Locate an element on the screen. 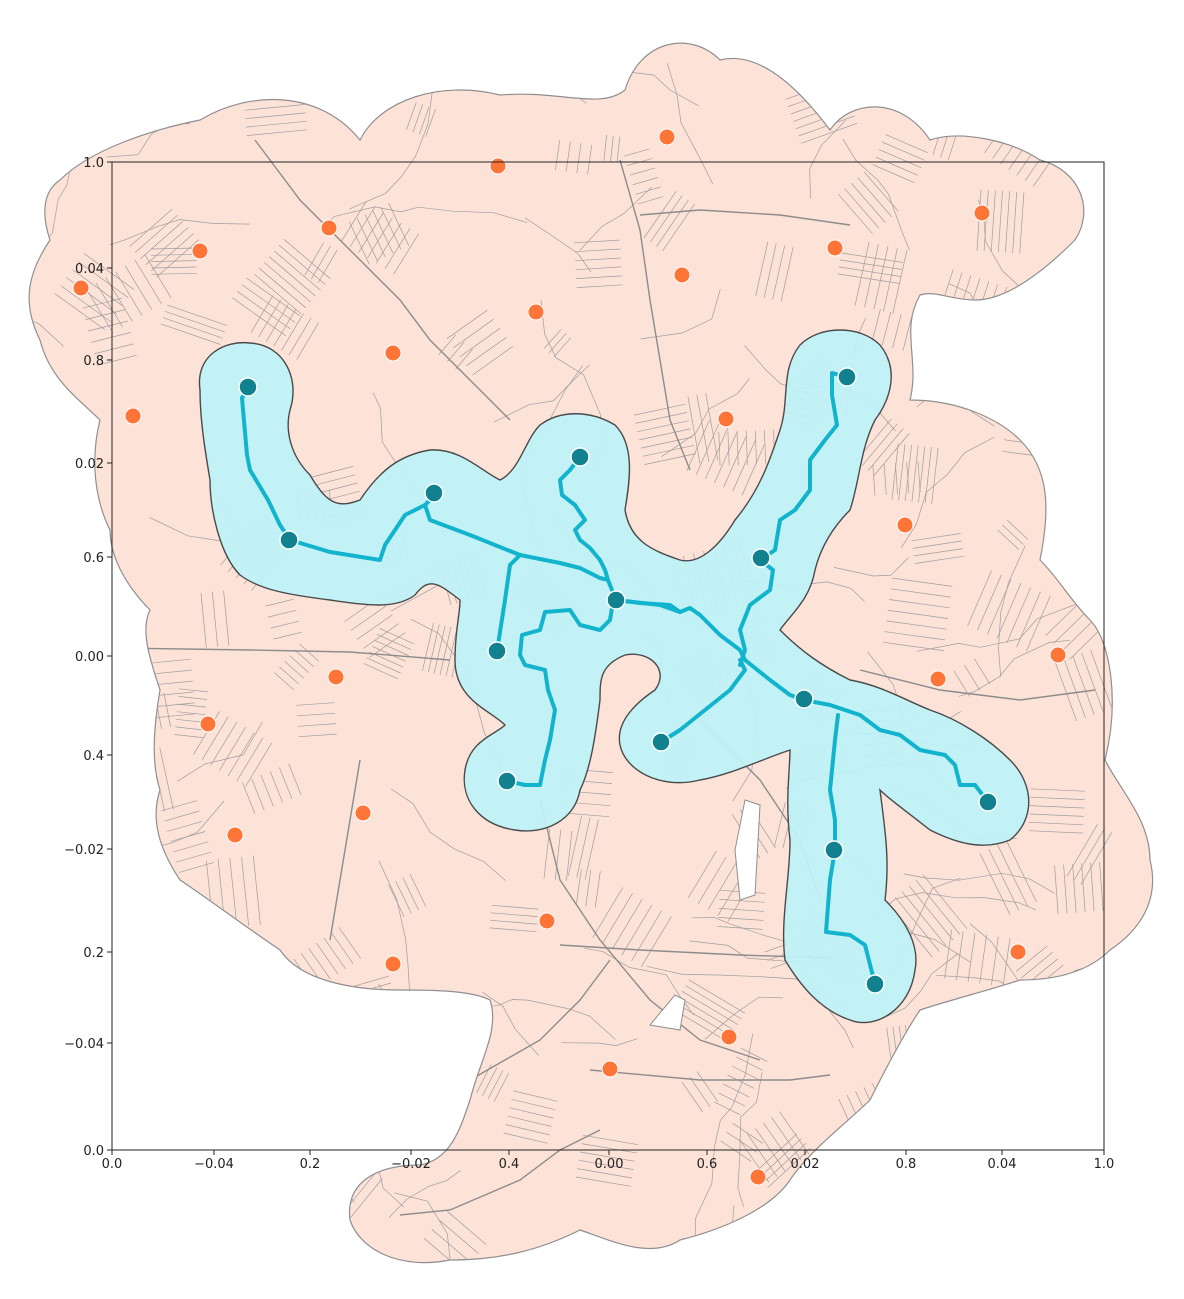  x-tick-label: −0.04 is located at coordinates (214, 1164).